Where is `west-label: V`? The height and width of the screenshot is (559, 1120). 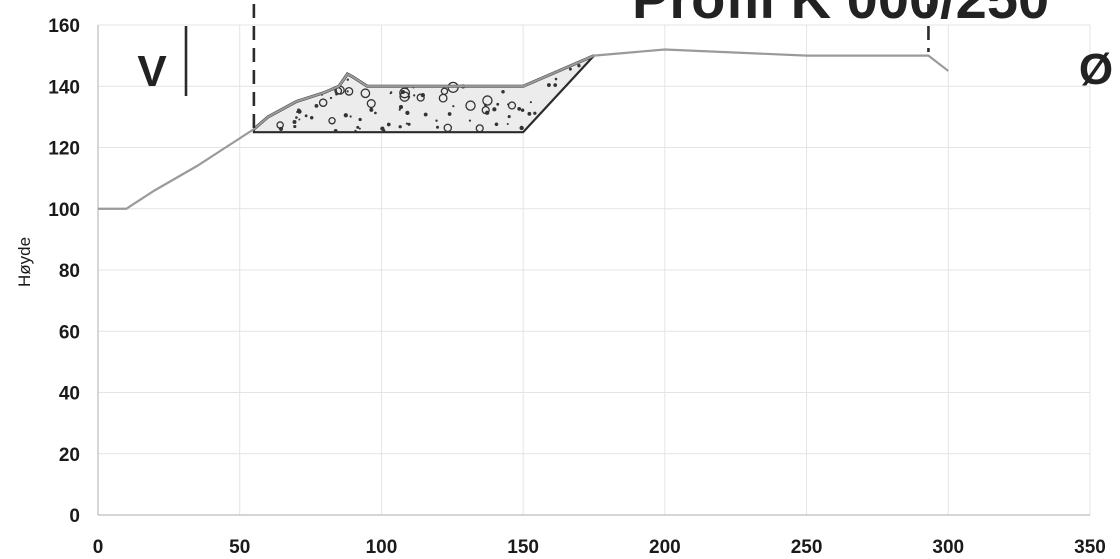
west-label: V is located at coordinates (152, 71).